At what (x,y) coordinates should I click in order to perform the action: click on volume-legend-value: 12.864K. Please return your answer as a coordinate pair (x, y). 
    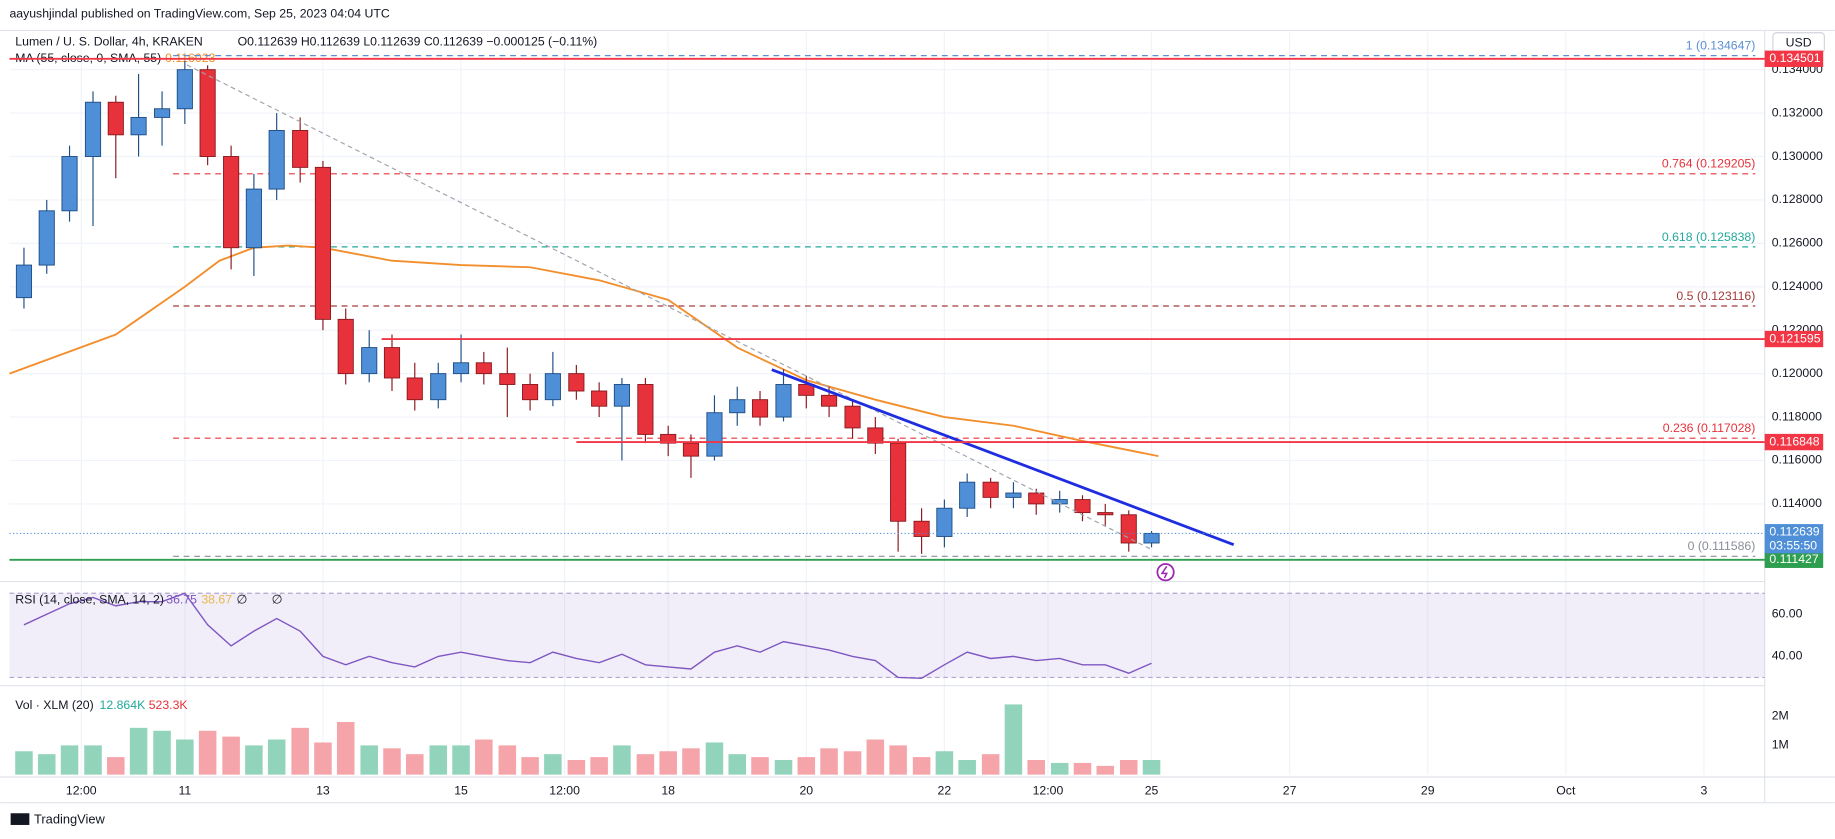
    Looking at the image, I should click on (123, 705).